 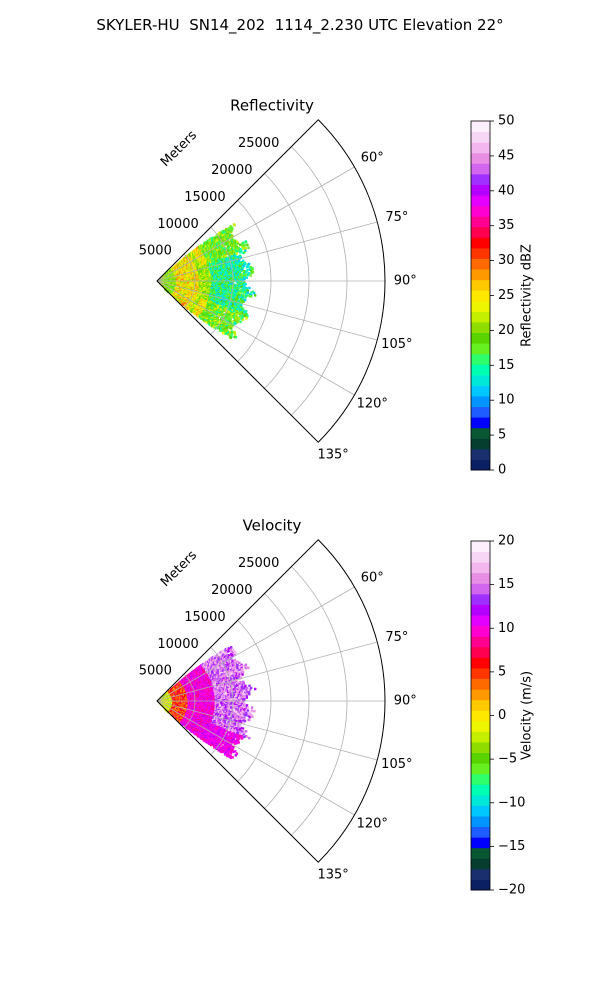 What do you see at coordinates (372, 157) in the screenshot?
I see `angular-tick-label: 60°` at bounding box center [372, 157].